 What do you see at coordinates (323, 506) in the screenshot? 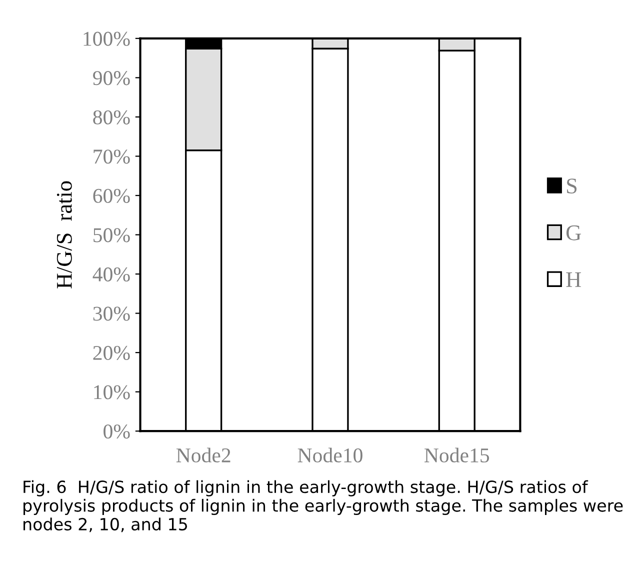
I see `caption: Fig. 6 H/G/S ratio of lignin in the early-growth stage. H/G/S ratios of pyrolysis products of lignin in the early-growth stage. The samples were nodes 2, 10, and 15` at bounding box center [323, 506].